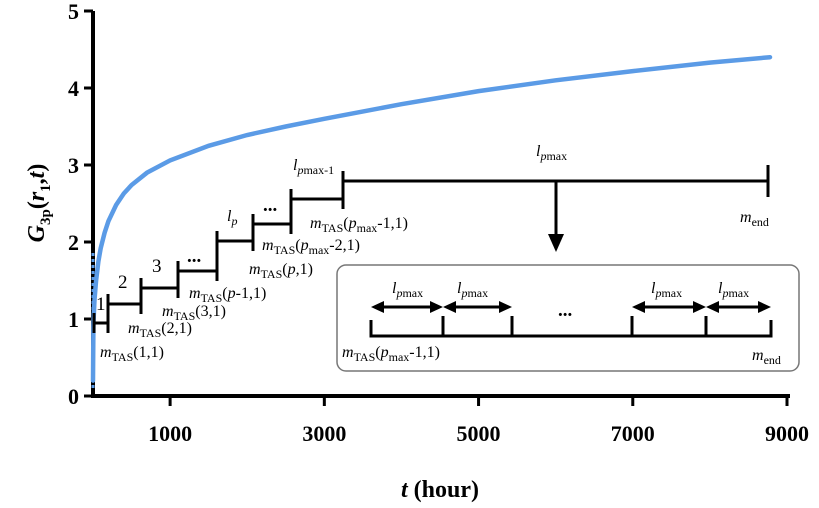  Describe the element at coordinates (101, 304) in the screenshot. I see `stage-label-1: 1` at that location.